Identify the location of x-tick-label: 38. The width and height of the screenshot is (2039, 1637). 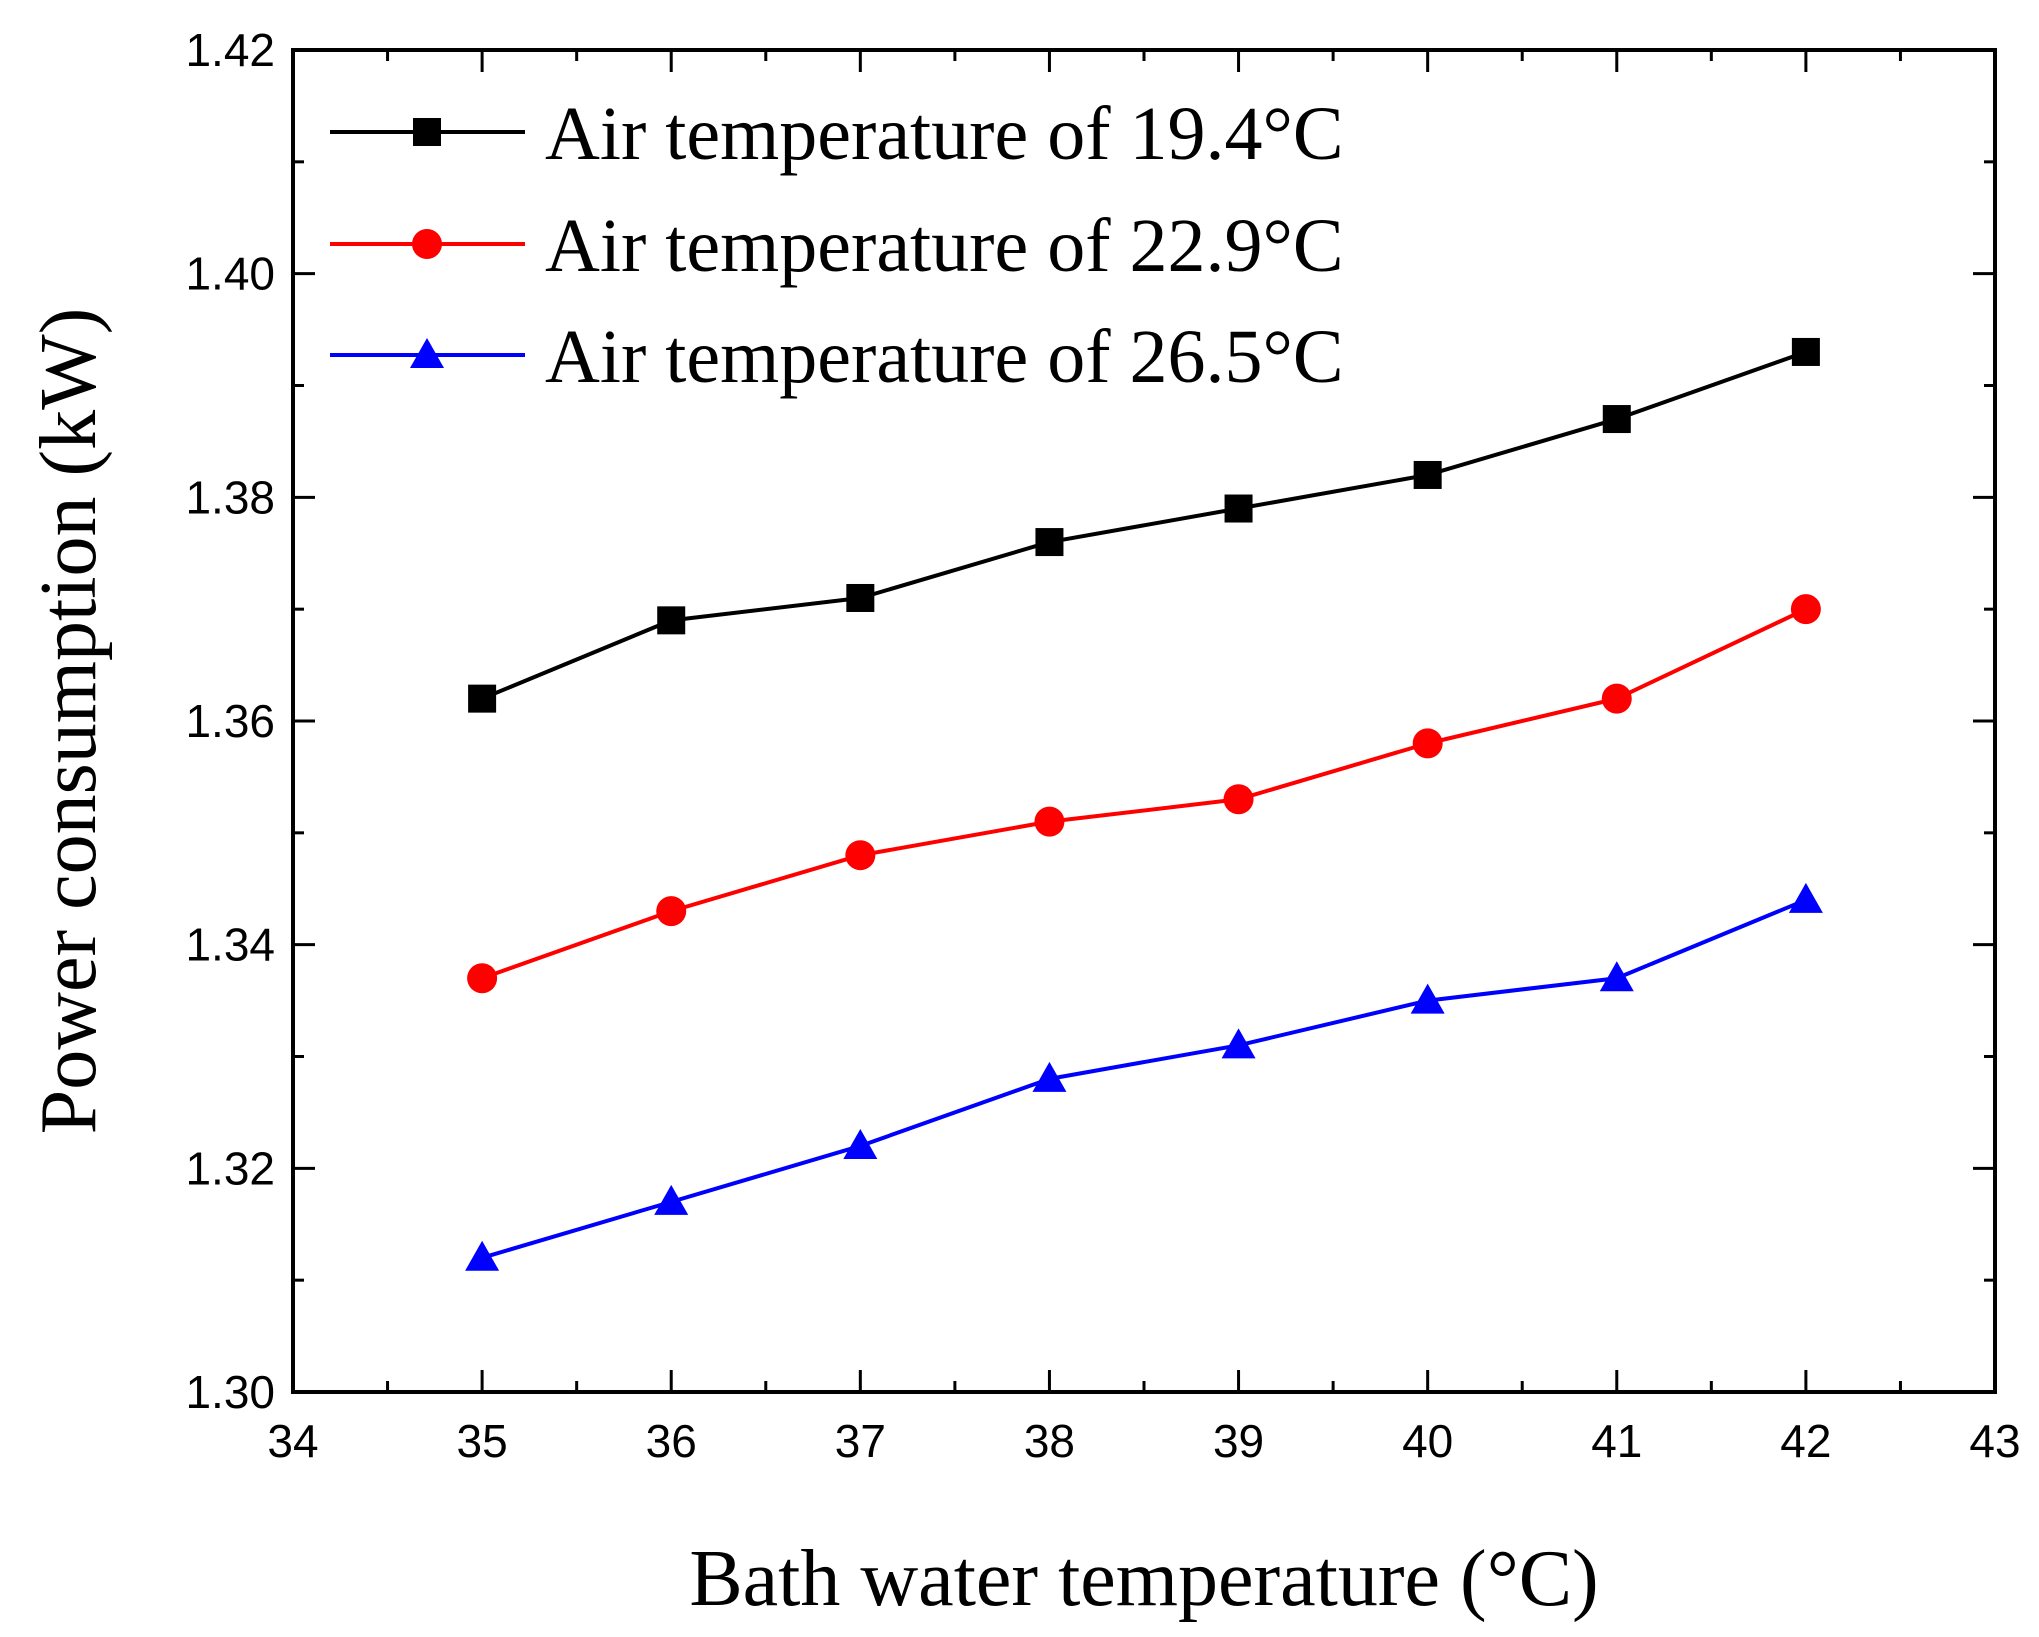
(1049, 1441).